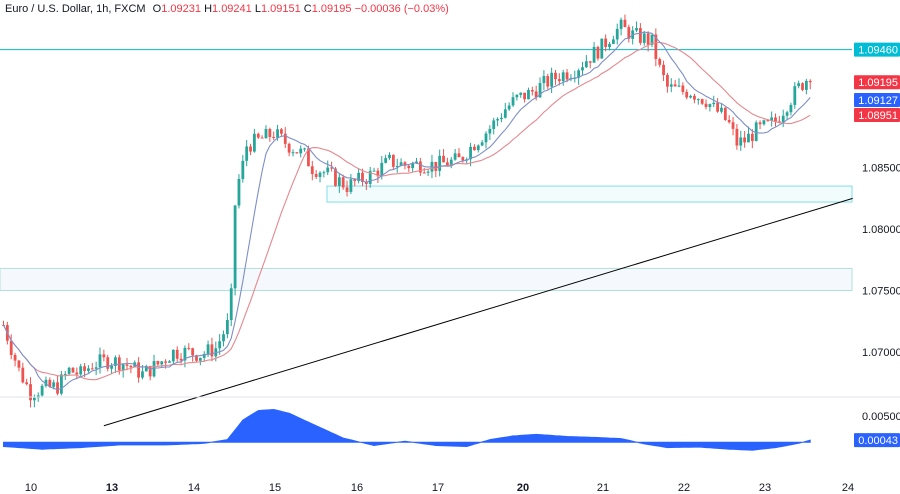 The image size is (900, 494). Describe the element at coordinates (523, 488) in the screenshot. I see `time-axis-label: 20` at that location.